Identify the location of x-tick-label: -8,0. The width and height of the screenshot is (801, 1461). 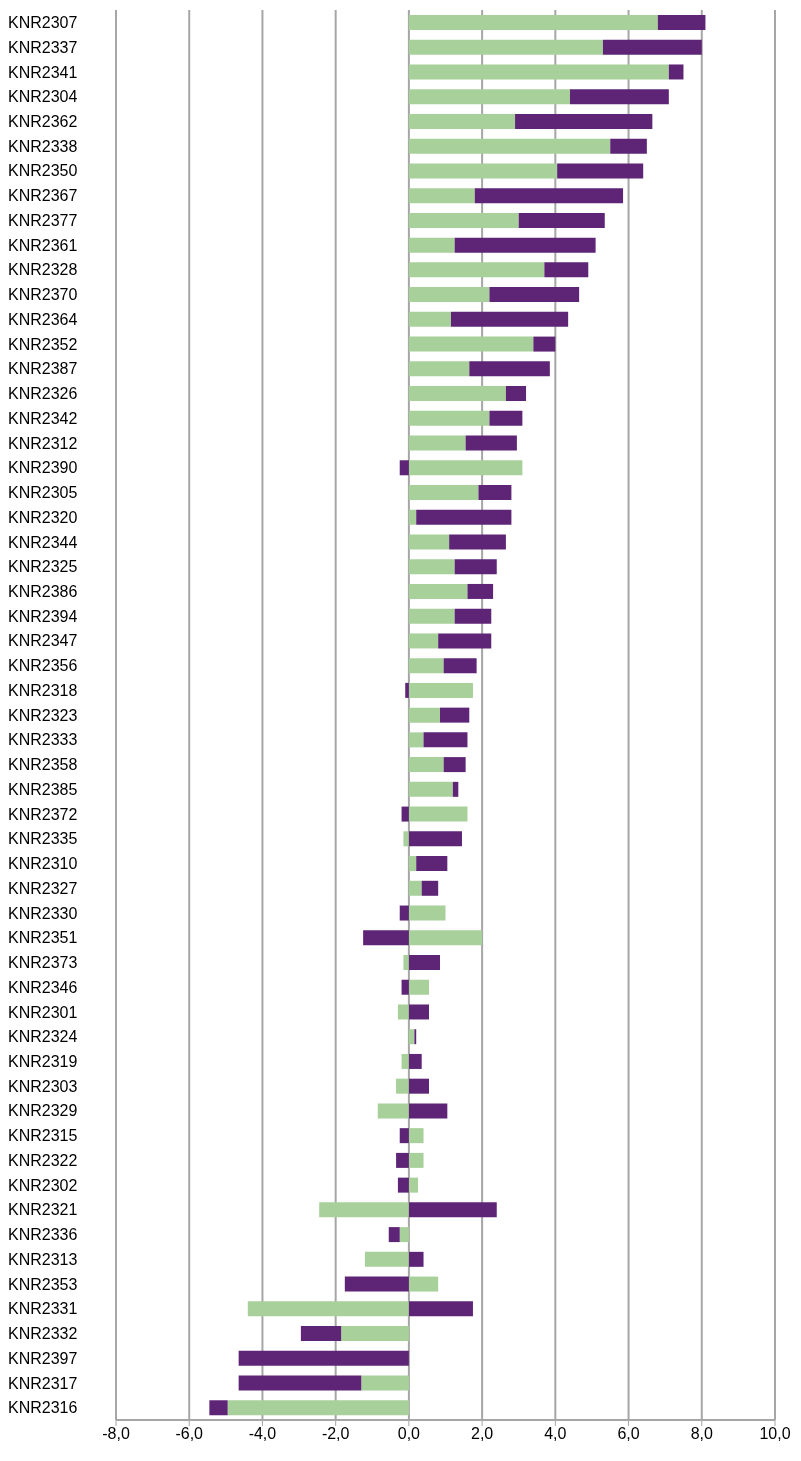
(116, 1434).